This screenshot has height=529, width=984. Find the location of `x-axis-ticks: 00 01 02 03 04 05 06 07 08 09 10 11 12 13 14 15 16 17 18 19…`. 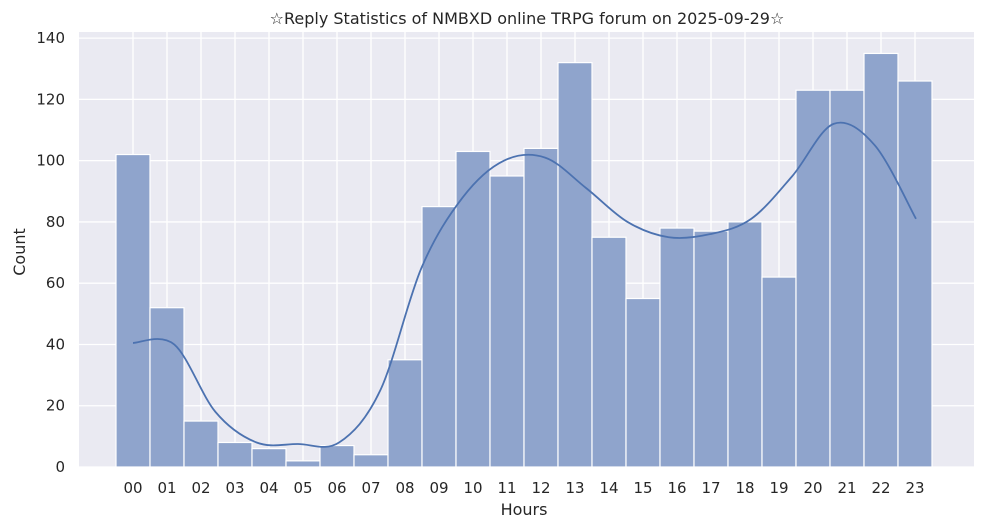

x-axis-ticks: 00 01 02 03 04 05 06 07 08 09 10 11 12 13 14 15 16 17 18 19… is located at coordinates (523, 488).